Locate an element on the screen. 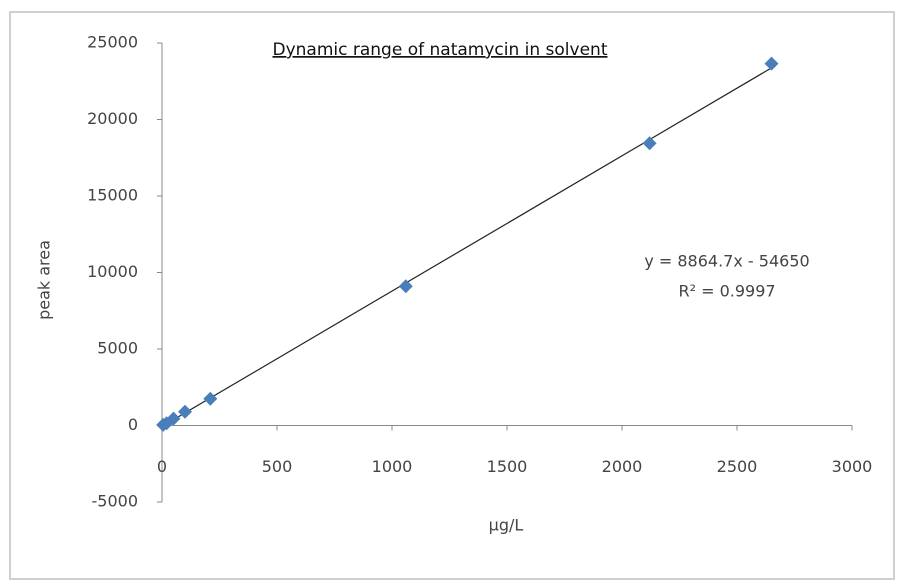 The width and height of the screenshot is (898, 587). y-tick-label: 20000 is located at coordinates (112, 118).